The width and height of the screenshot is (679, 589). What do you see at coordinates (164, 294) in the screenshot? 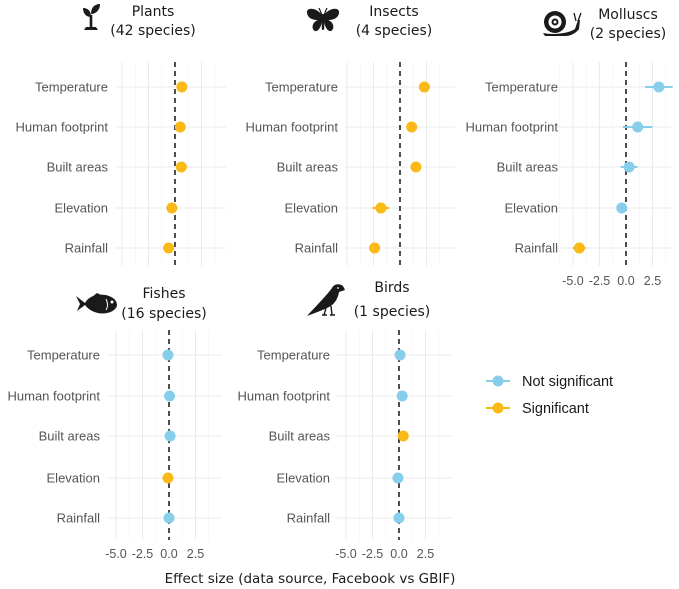
I see `panel-title-fishes: Fishes` at bounding box center [164, 294].